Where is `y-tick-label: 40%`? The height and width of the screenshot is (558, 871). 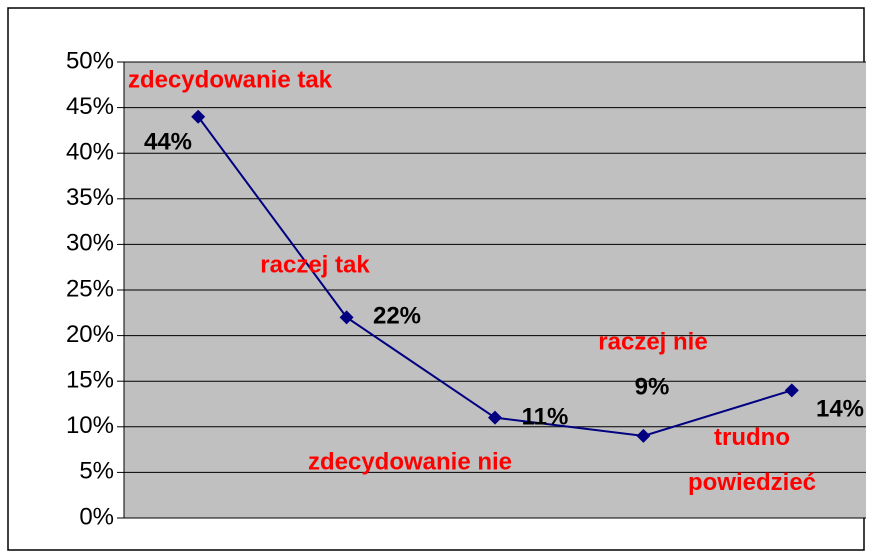
y-tick-label: 40% is located at coordinates (90, 152).